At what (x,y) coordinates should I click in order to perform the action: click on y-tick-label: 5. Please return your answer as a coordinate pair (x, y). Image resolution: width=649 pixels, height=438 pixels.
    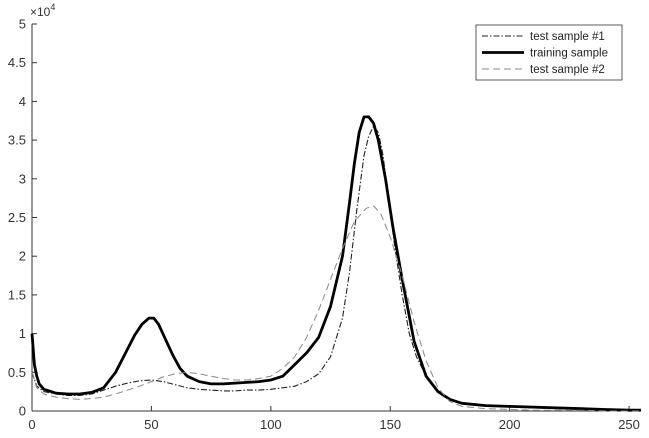
    Looking at the image, I should click on (22, 24).